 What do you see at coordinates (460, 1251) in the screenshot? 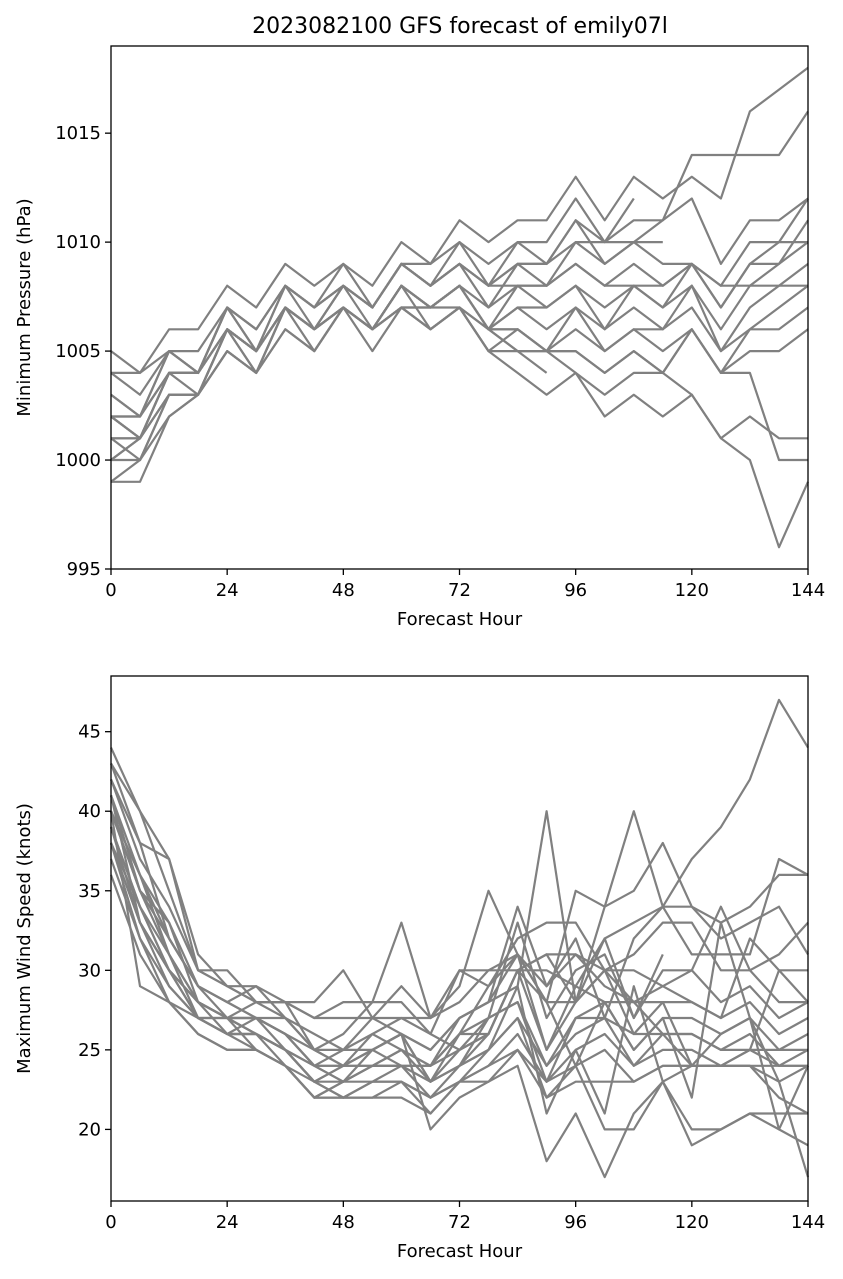
I see `wind-x-axis-label: Forecast Hour` at bounding box center [460, 1251].